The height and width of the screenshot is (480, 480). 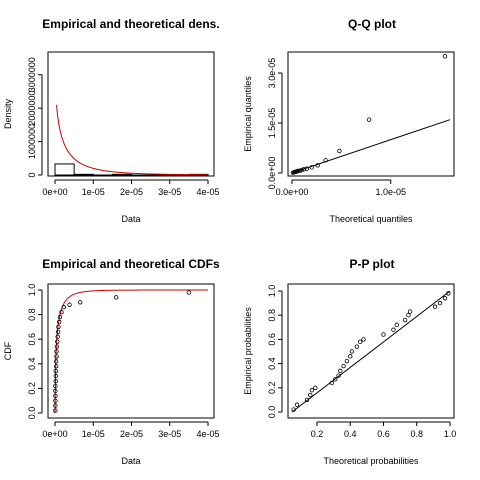 I want to click on y-tick-label: 2000000, so click(x=32, y=108).